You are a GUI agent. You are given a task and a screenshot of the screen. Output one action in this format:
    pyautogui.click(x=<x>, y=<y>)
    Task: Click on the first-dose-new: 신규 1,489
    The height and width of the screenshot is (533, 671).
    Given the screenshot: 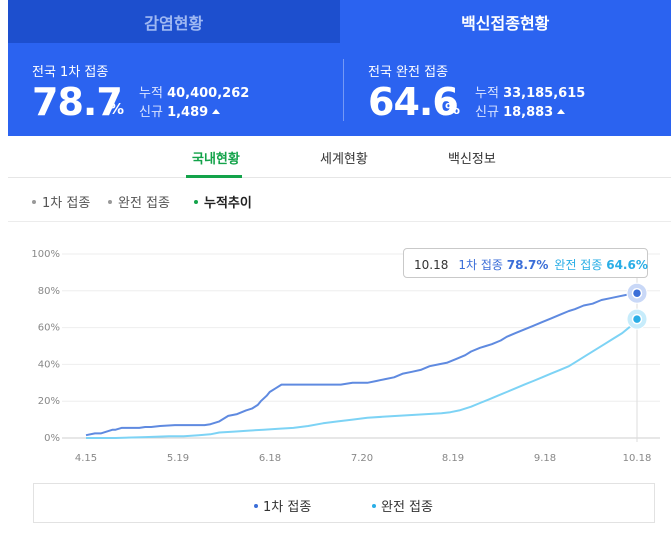 What is the action you would take?
    pyautogui.click(x=180, y=110)
    